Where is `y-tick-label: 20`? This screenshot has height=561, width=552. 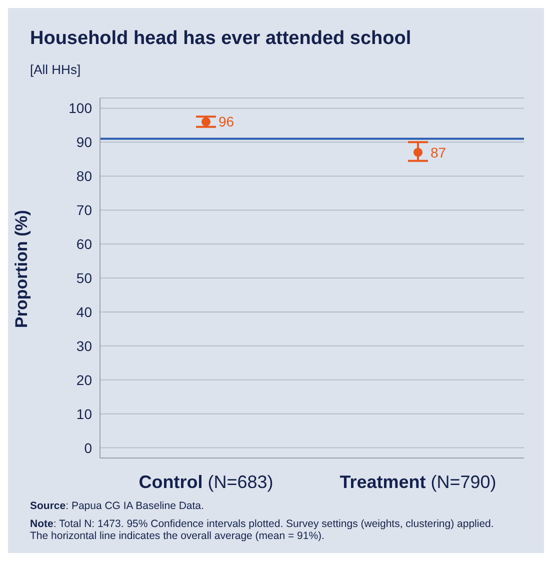
y-tick-label: 20 is located at coordinates (84, 380).